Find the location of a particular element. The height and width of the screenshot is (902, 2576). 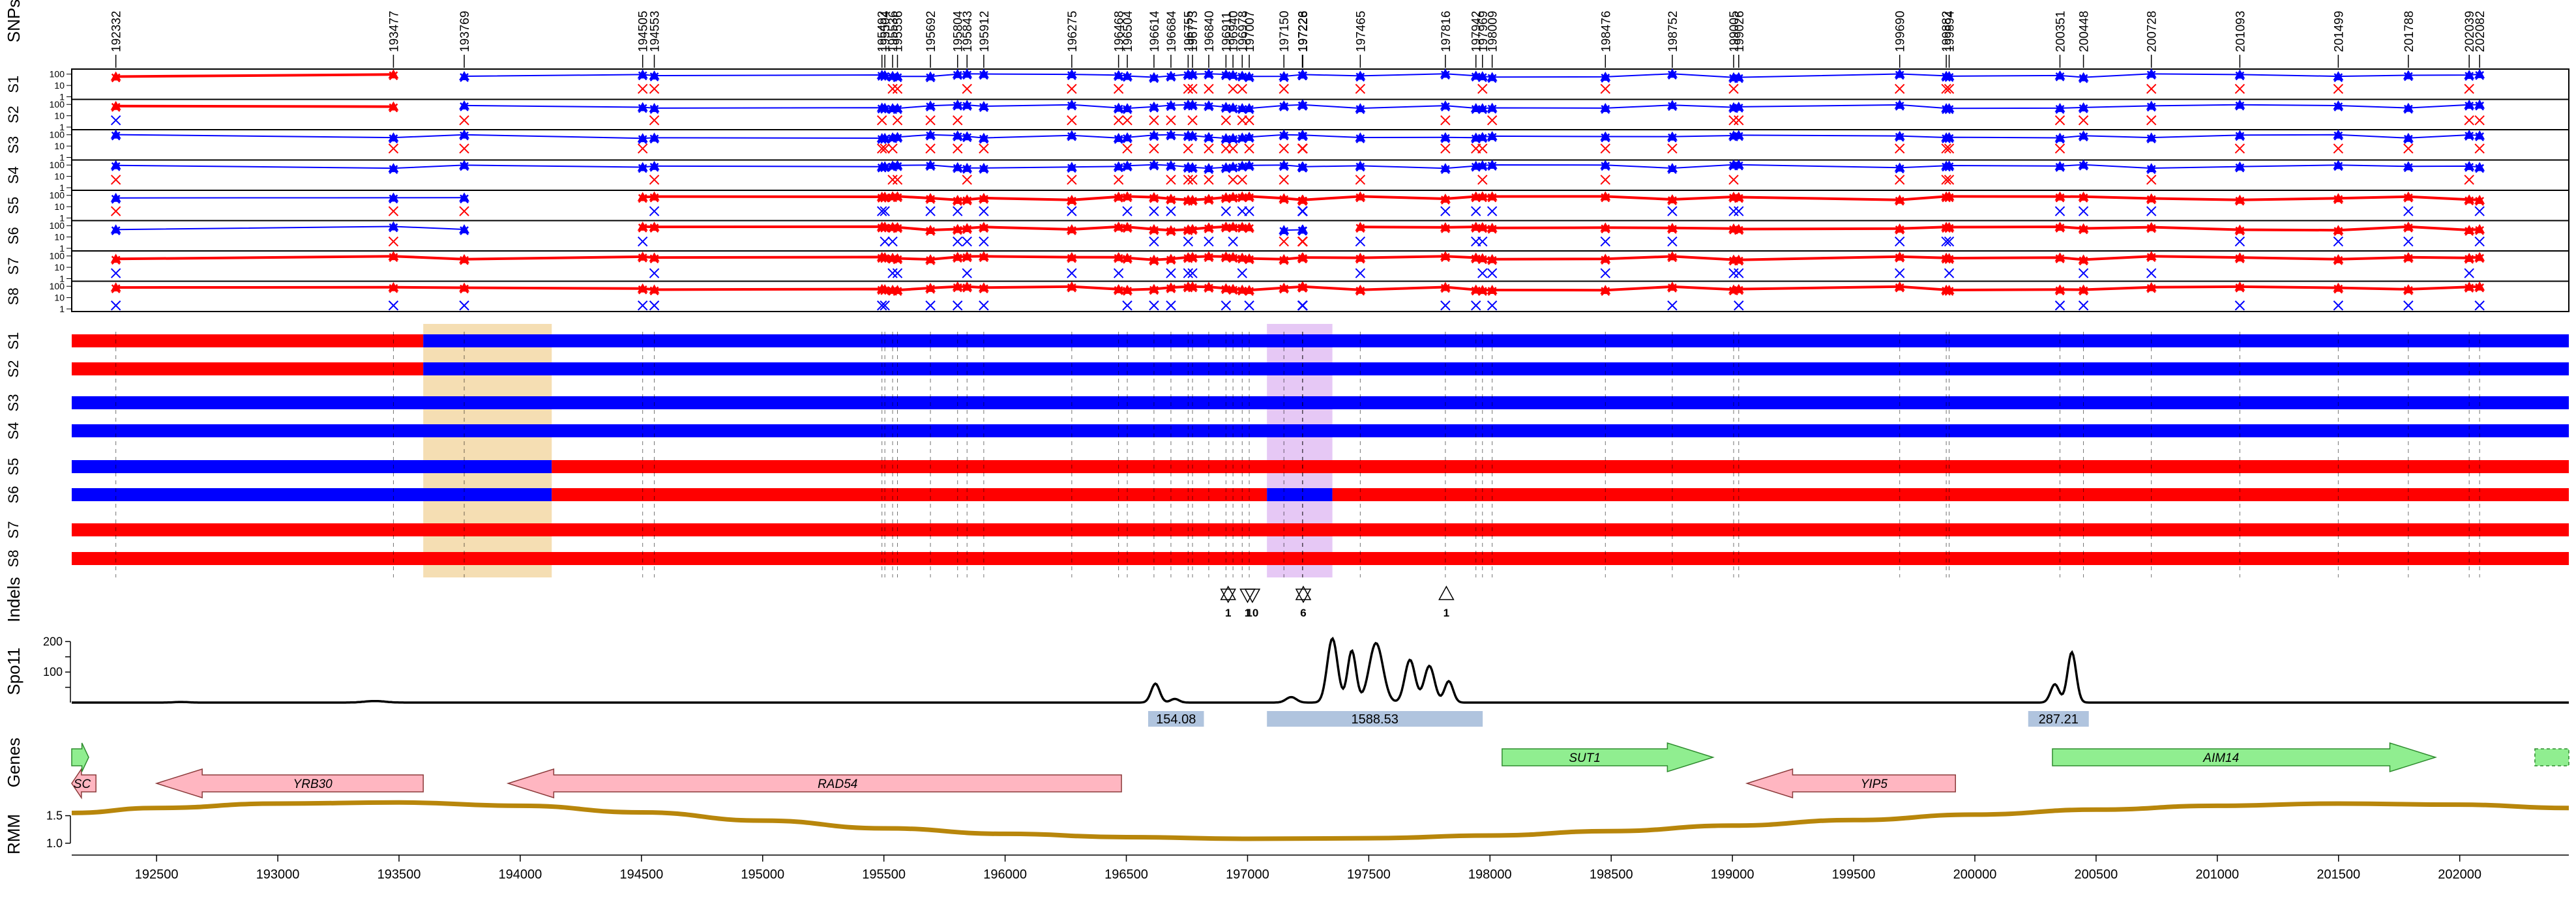

snp-label: 196840 is located at coordinates (1210, 31).